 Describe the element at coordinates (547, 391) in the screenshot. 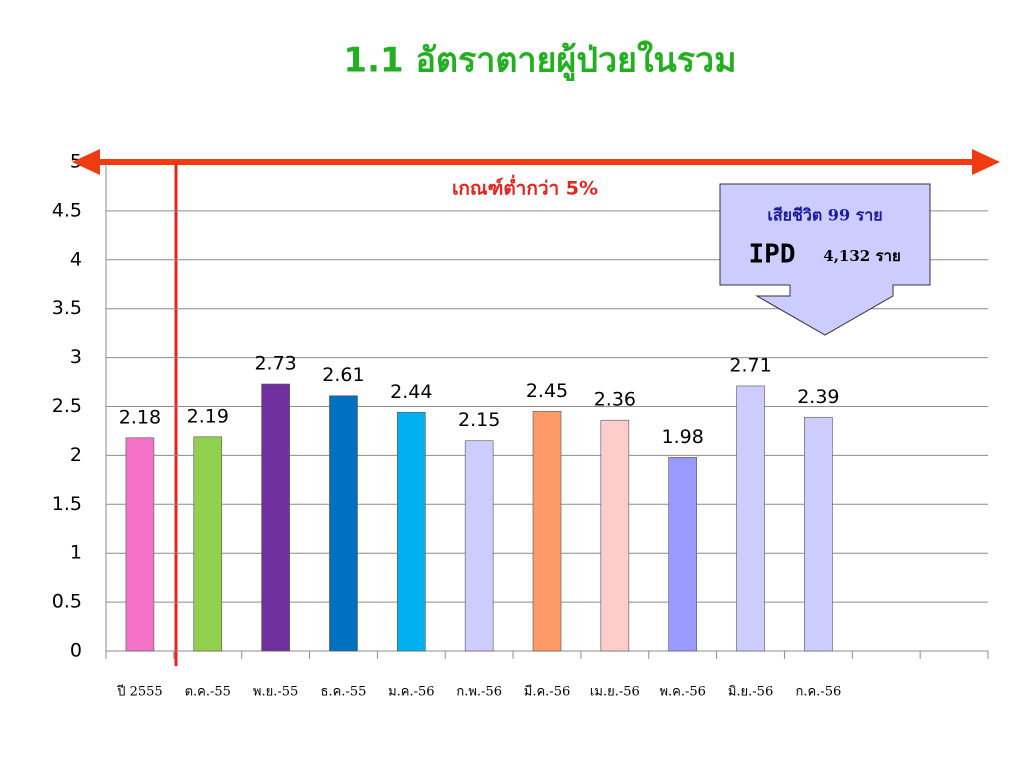

I see `data-label: 2.45` at that location.